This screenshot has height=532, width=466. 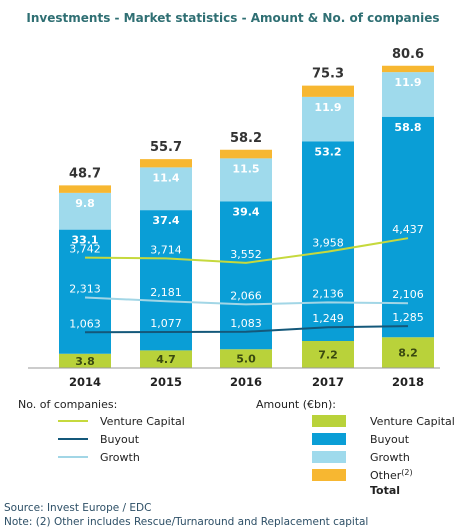 I want to click on bar-label-2014-growth: 9.8, so click(x=85, y=203).